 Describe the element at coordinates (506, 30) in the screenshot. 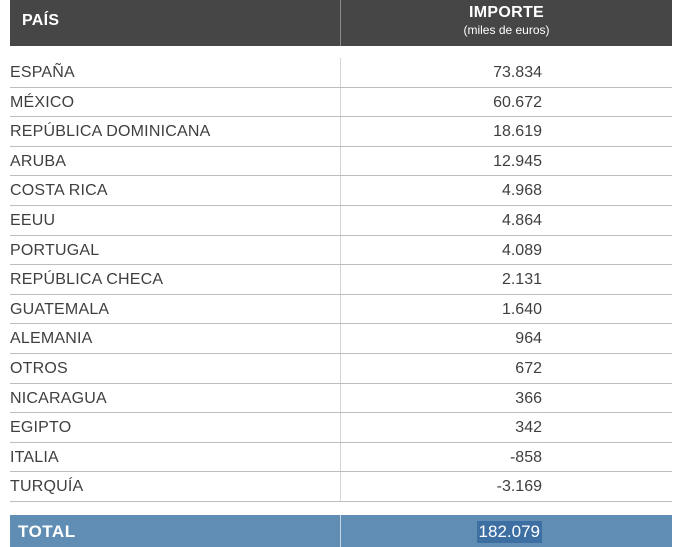

I see `column-header-amount-unit: (miles de euros)` at that location.